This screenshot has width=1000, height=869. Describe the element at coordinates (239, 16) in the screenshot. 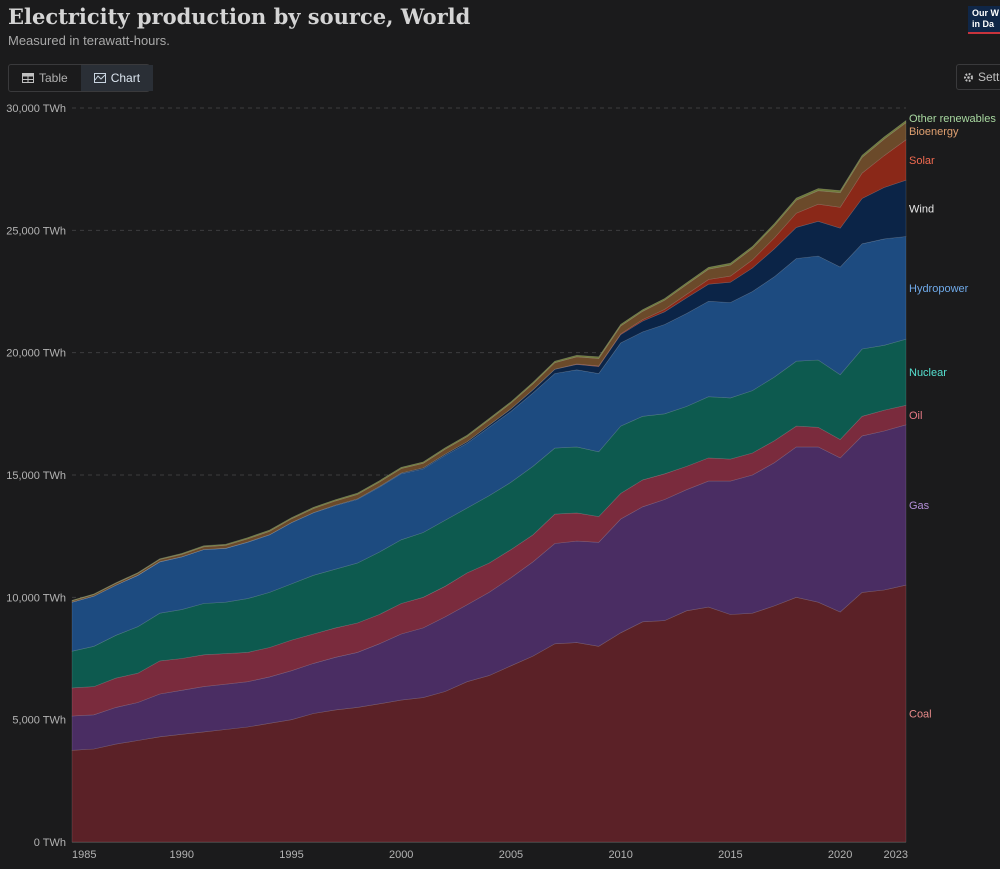

I see `page-title: Electricity production by source, World` at that location.